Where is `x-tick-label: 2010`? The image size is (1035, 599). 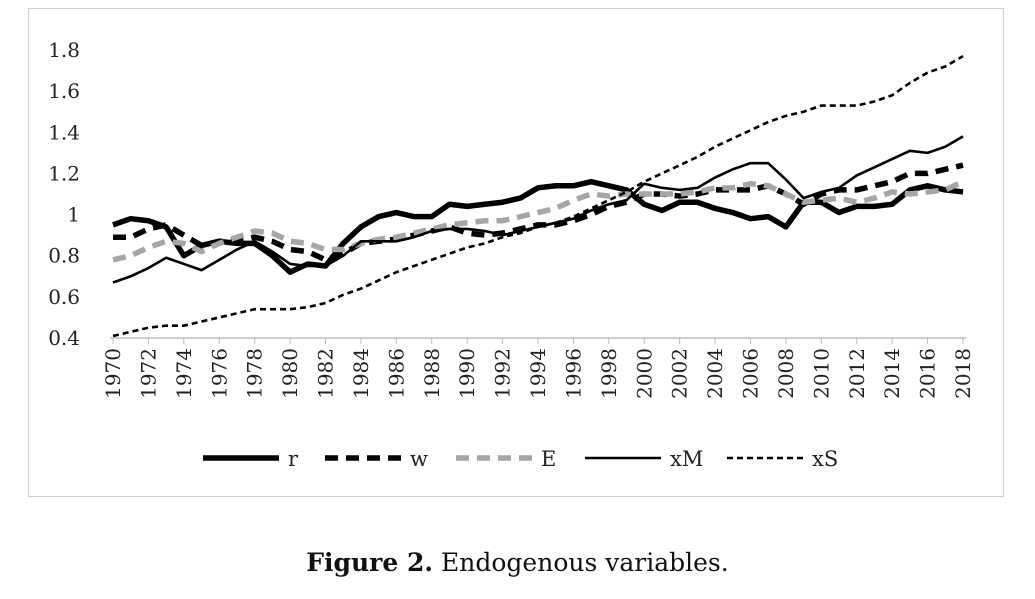 x-tick-label: 2010 is located at coordinates (821, 373).